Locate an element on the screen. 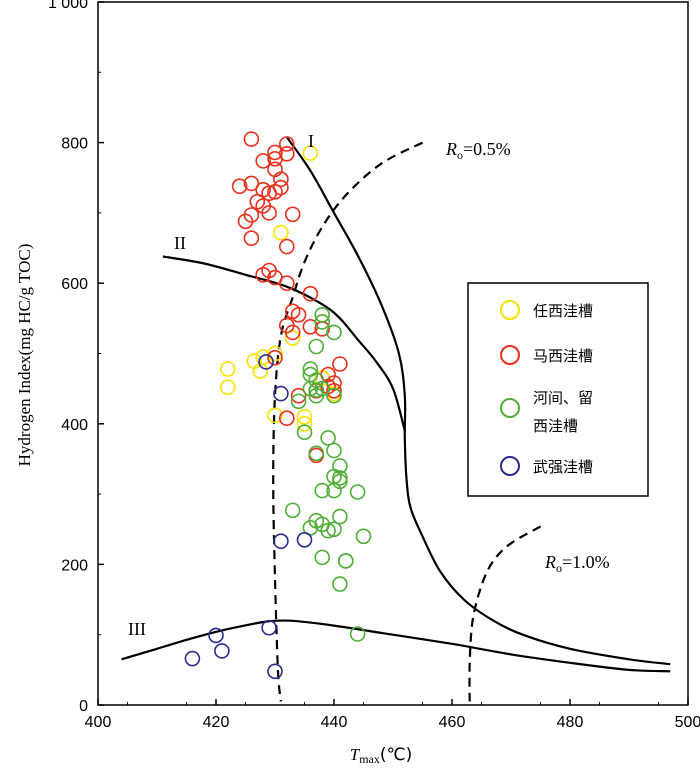 The image size is (700, 771). ro-05-value: =0.5% is located at coordinates (487, 149).